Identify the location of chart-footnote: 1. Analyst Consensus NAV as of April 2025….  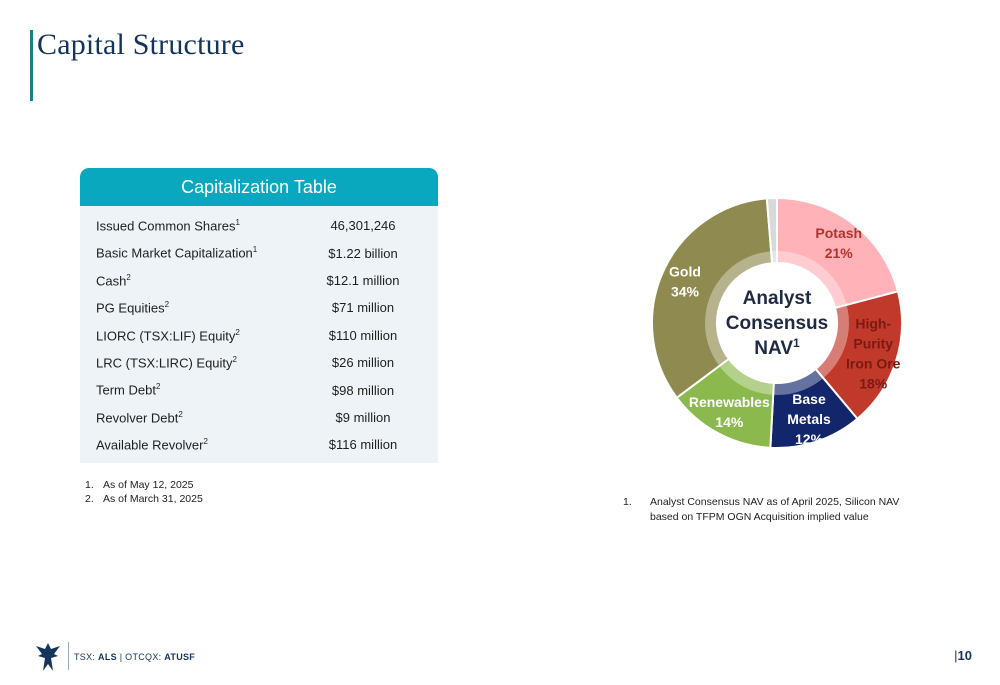
(783, 510).